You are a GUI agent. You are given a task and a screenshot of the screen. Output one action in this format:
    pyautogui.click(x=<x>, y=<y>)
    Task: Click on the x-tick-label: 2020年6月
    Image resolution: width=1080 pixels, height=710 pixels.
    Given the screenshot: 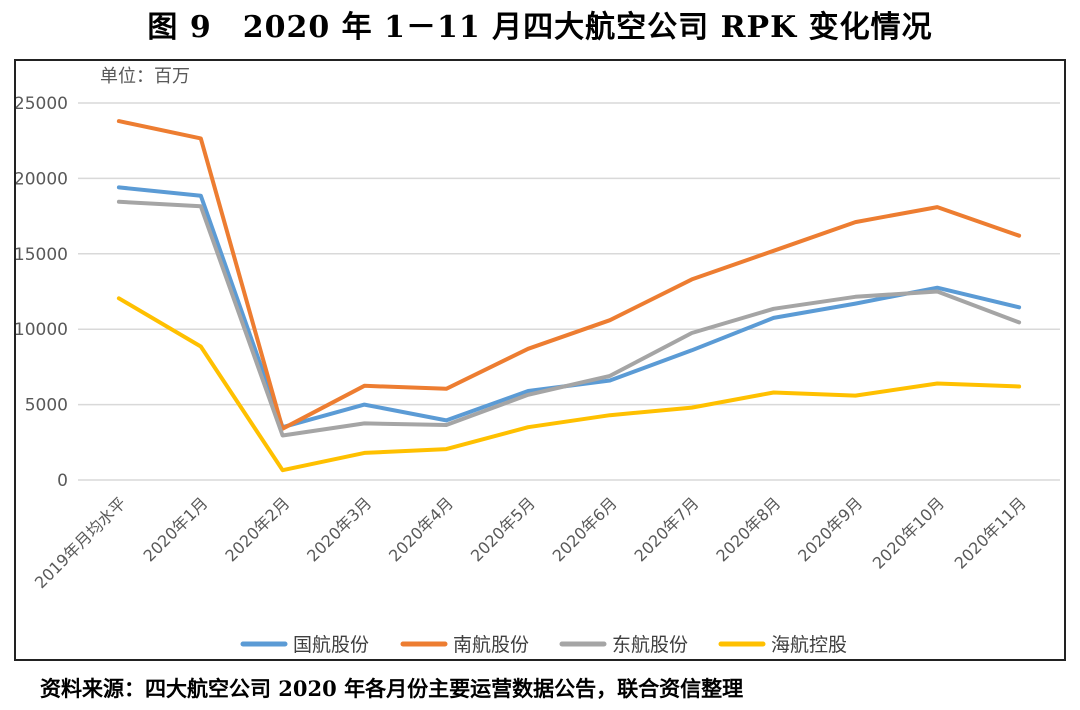 What is the action you would take?
    pyautogui.click(x=585, y=529)
    